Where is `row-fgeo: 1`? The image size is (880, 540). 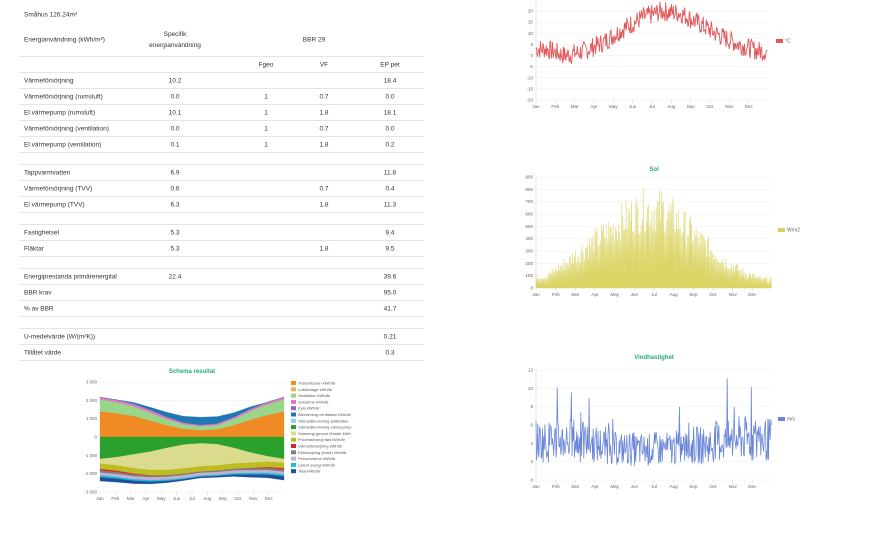 row-fgeo: 1 is located at coordinates (266, 128).